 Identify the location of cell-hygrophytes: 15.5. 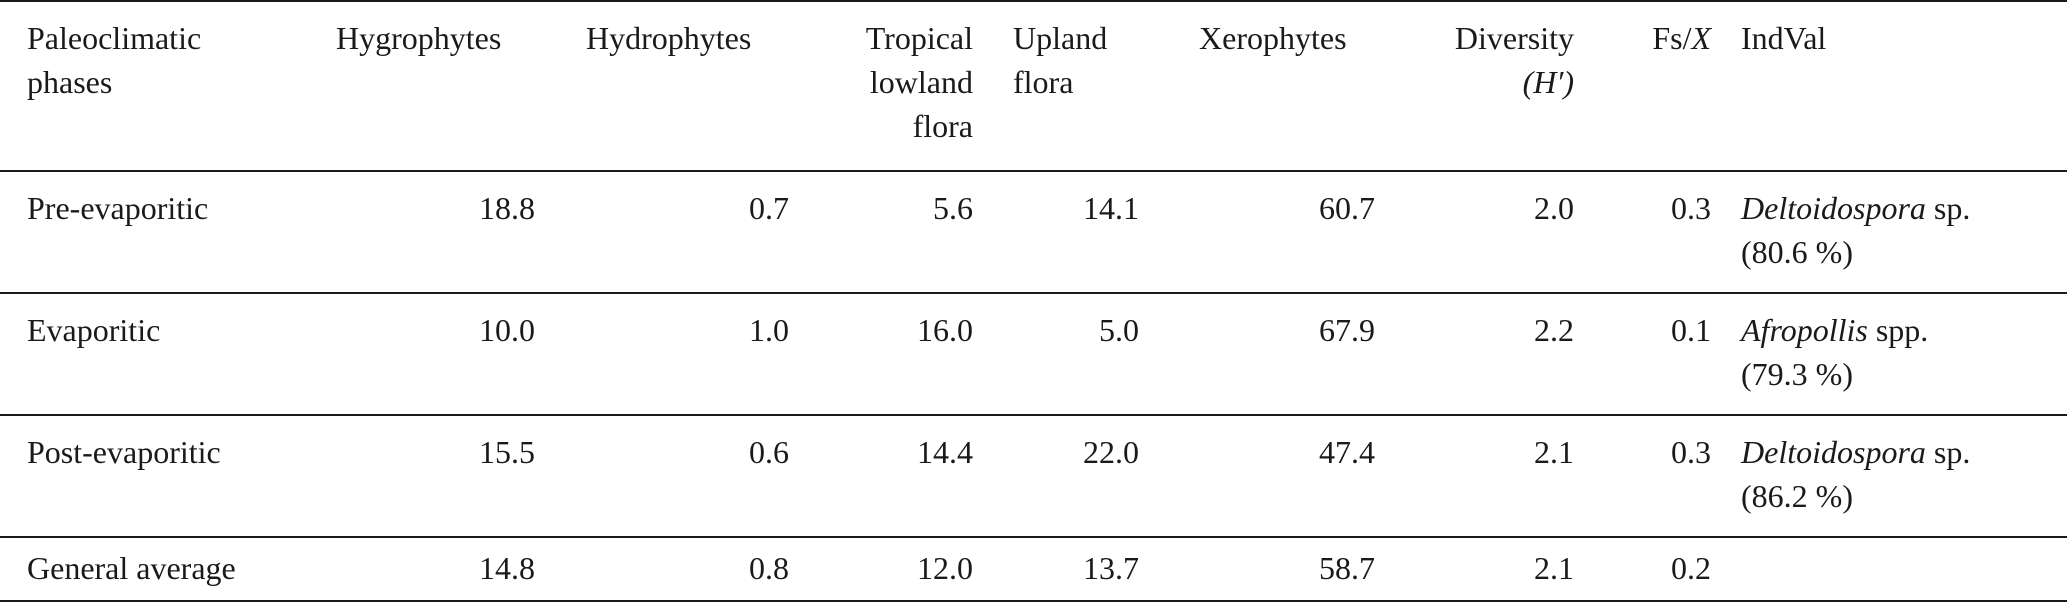
(507, 452).